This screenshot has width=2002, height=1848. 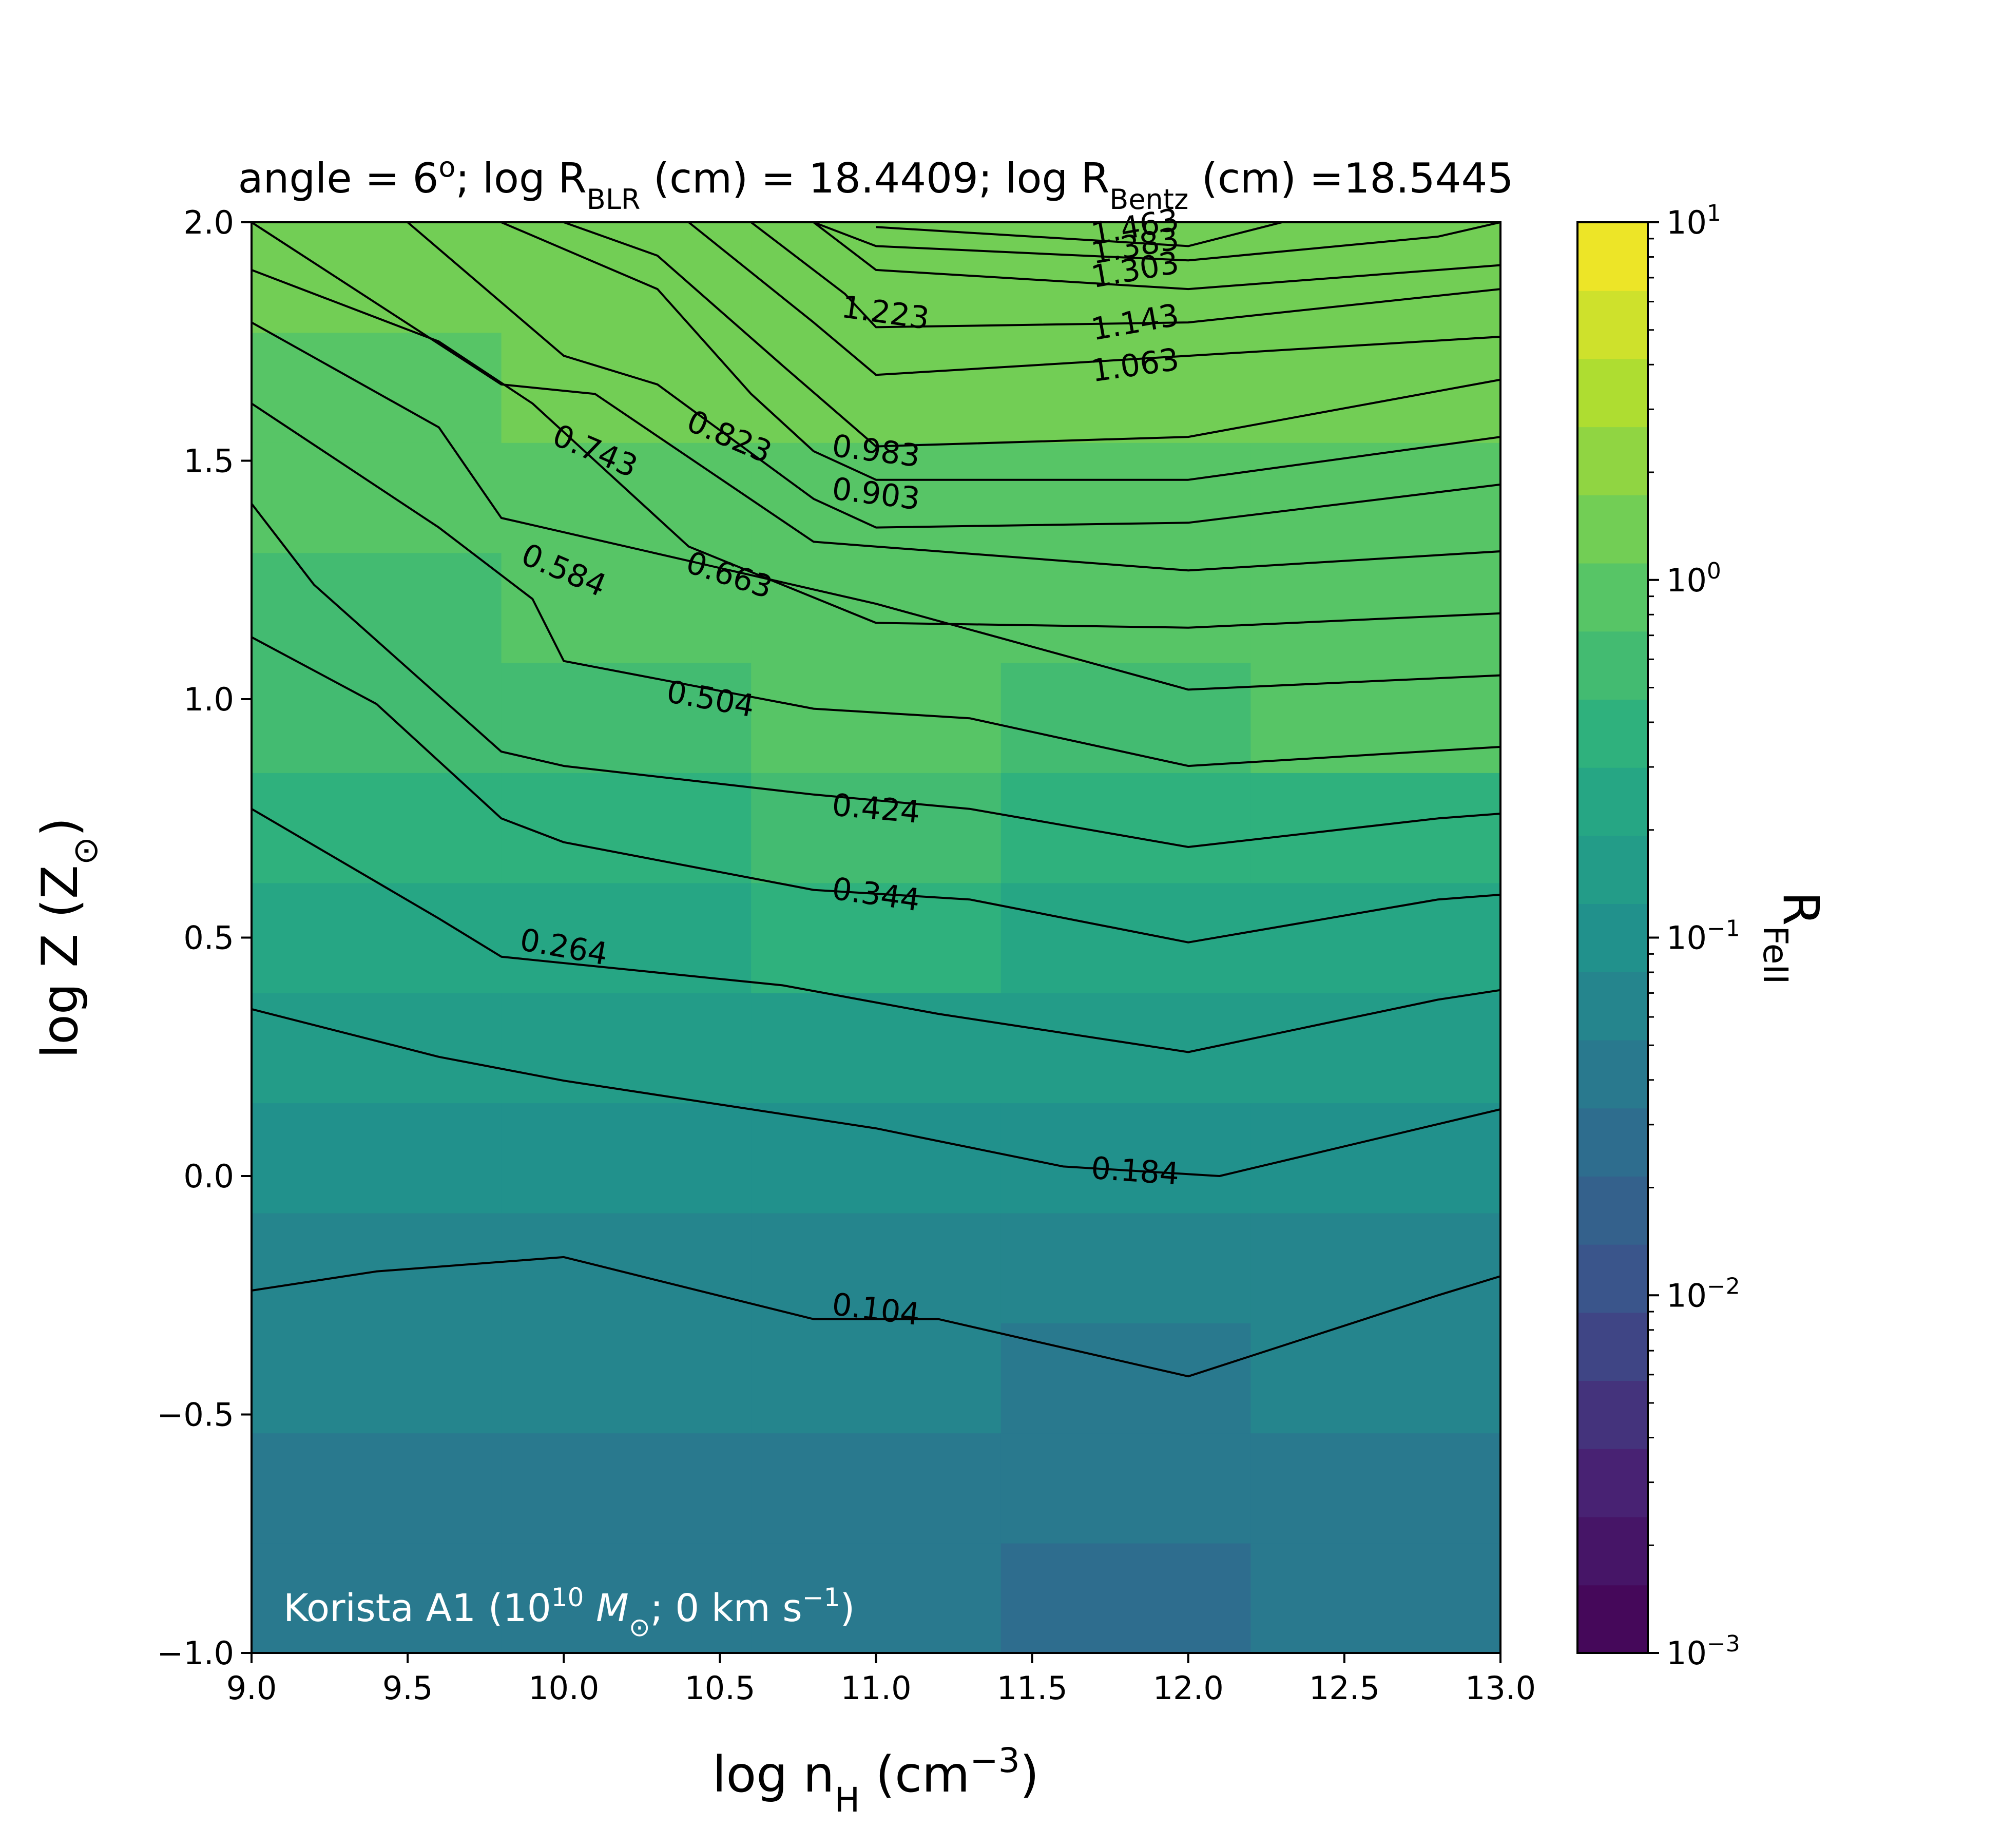 What do you see at coordinates (876, 675) in the screenshot?
I see `contour-line-0.424` at bounding box center [876, 675].